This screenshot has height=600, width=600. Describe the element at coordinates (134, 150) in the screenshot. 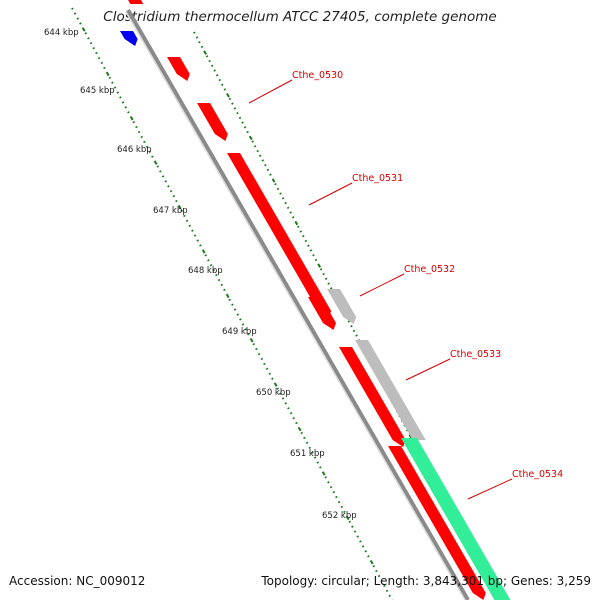

I see `ruler-label: 646 kbp` at that location.